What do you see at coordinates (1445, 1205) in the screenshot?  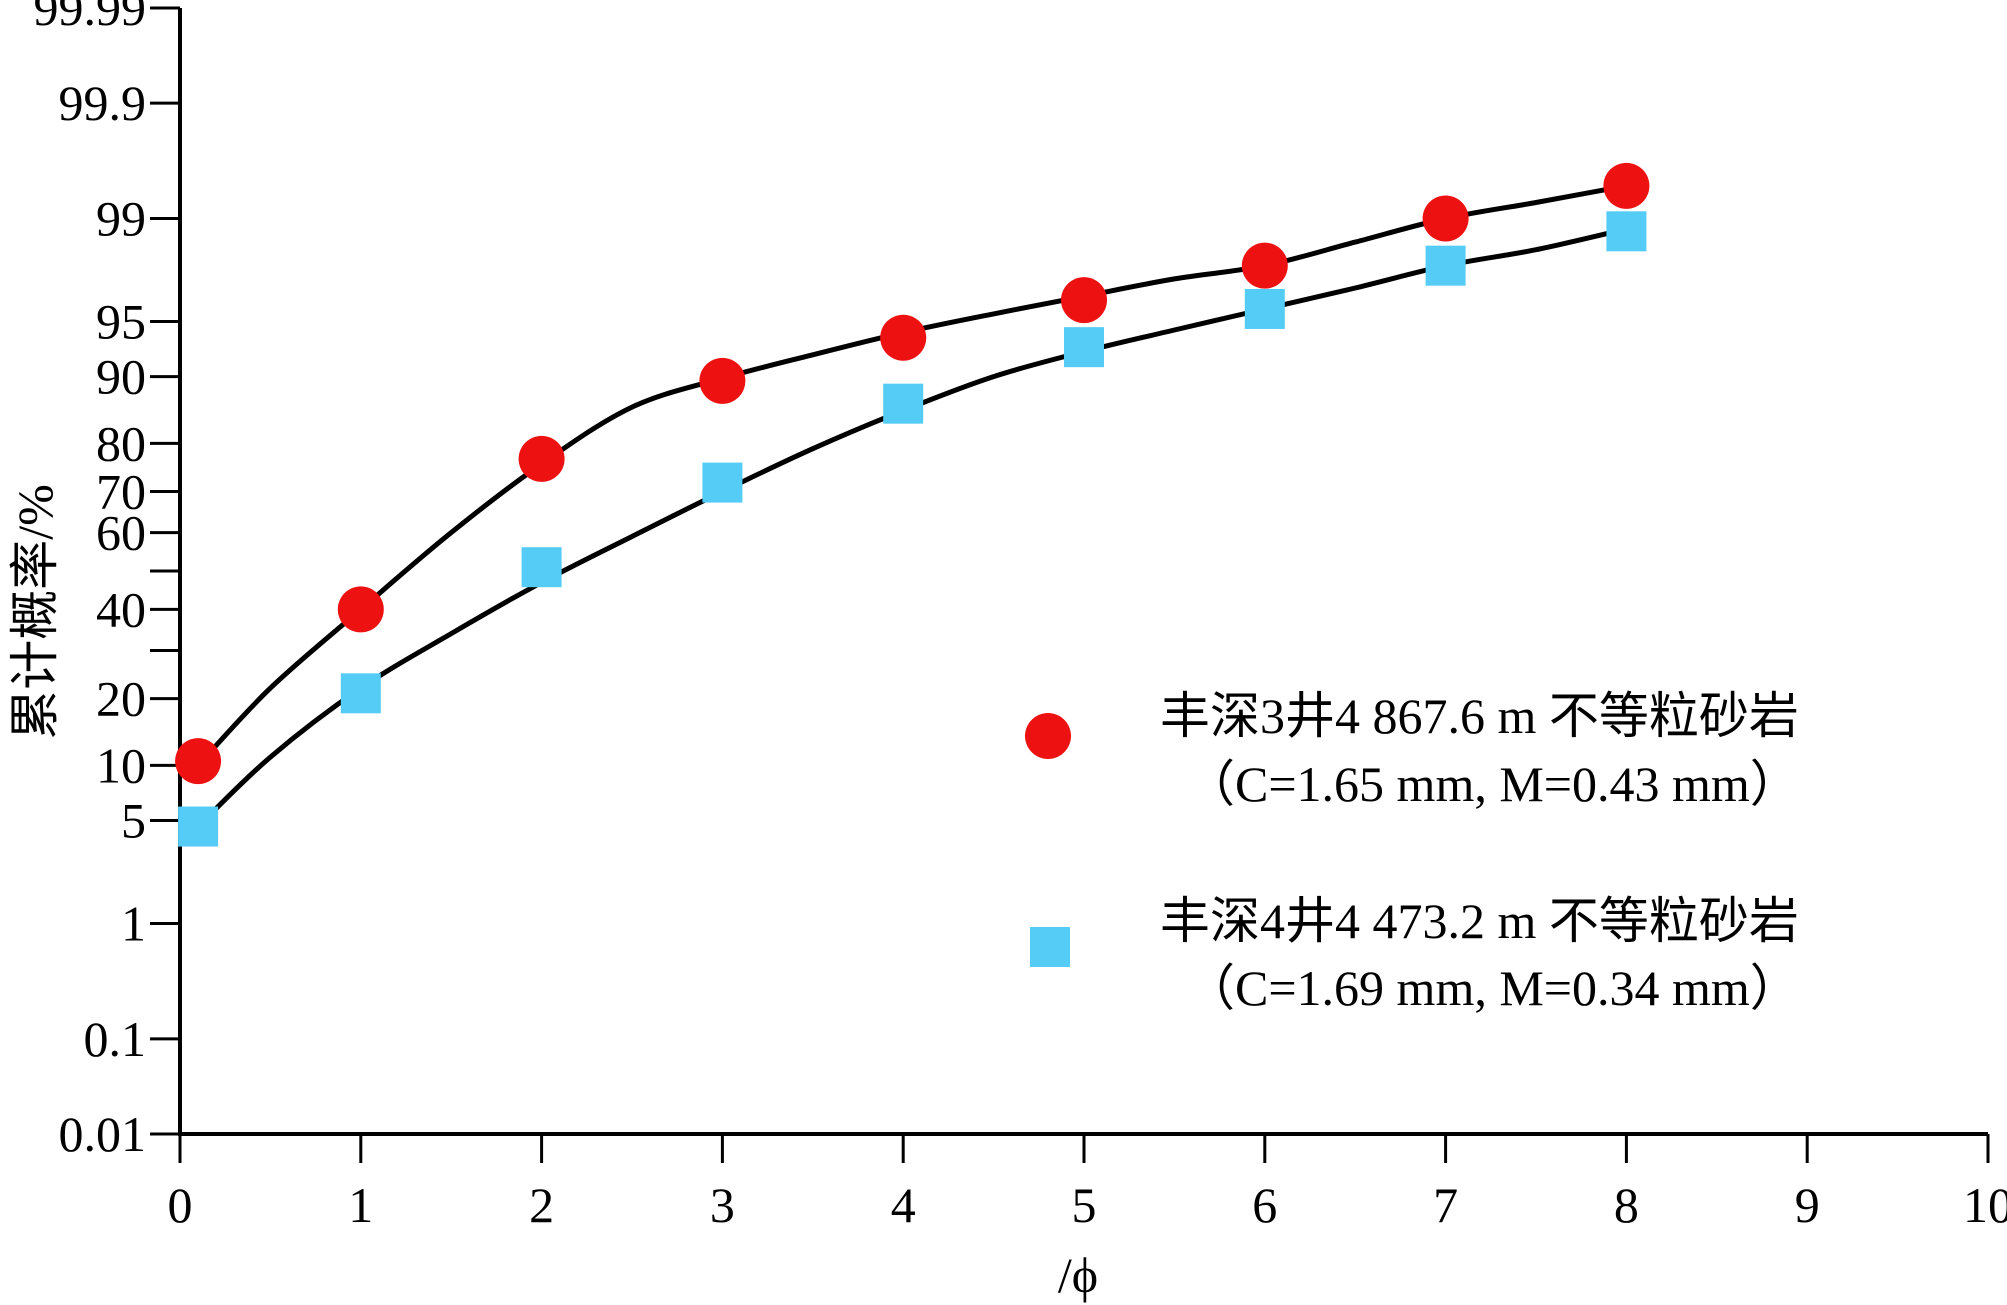 I see `x-tick-label: 7` at bounding box center [1445, 1205].